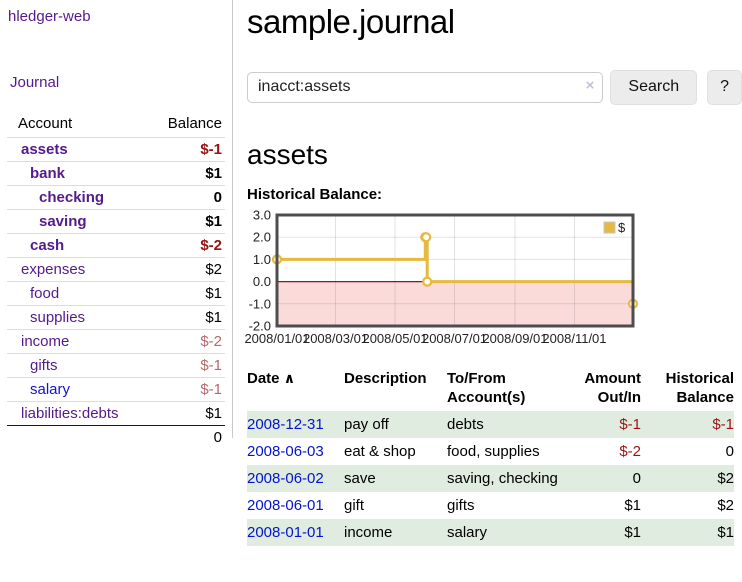 The width and height of the screenshot is (742, 582). Describe the element at coordinates (188, 197) in the screenshot. I see `account-balance: 0` at that location.